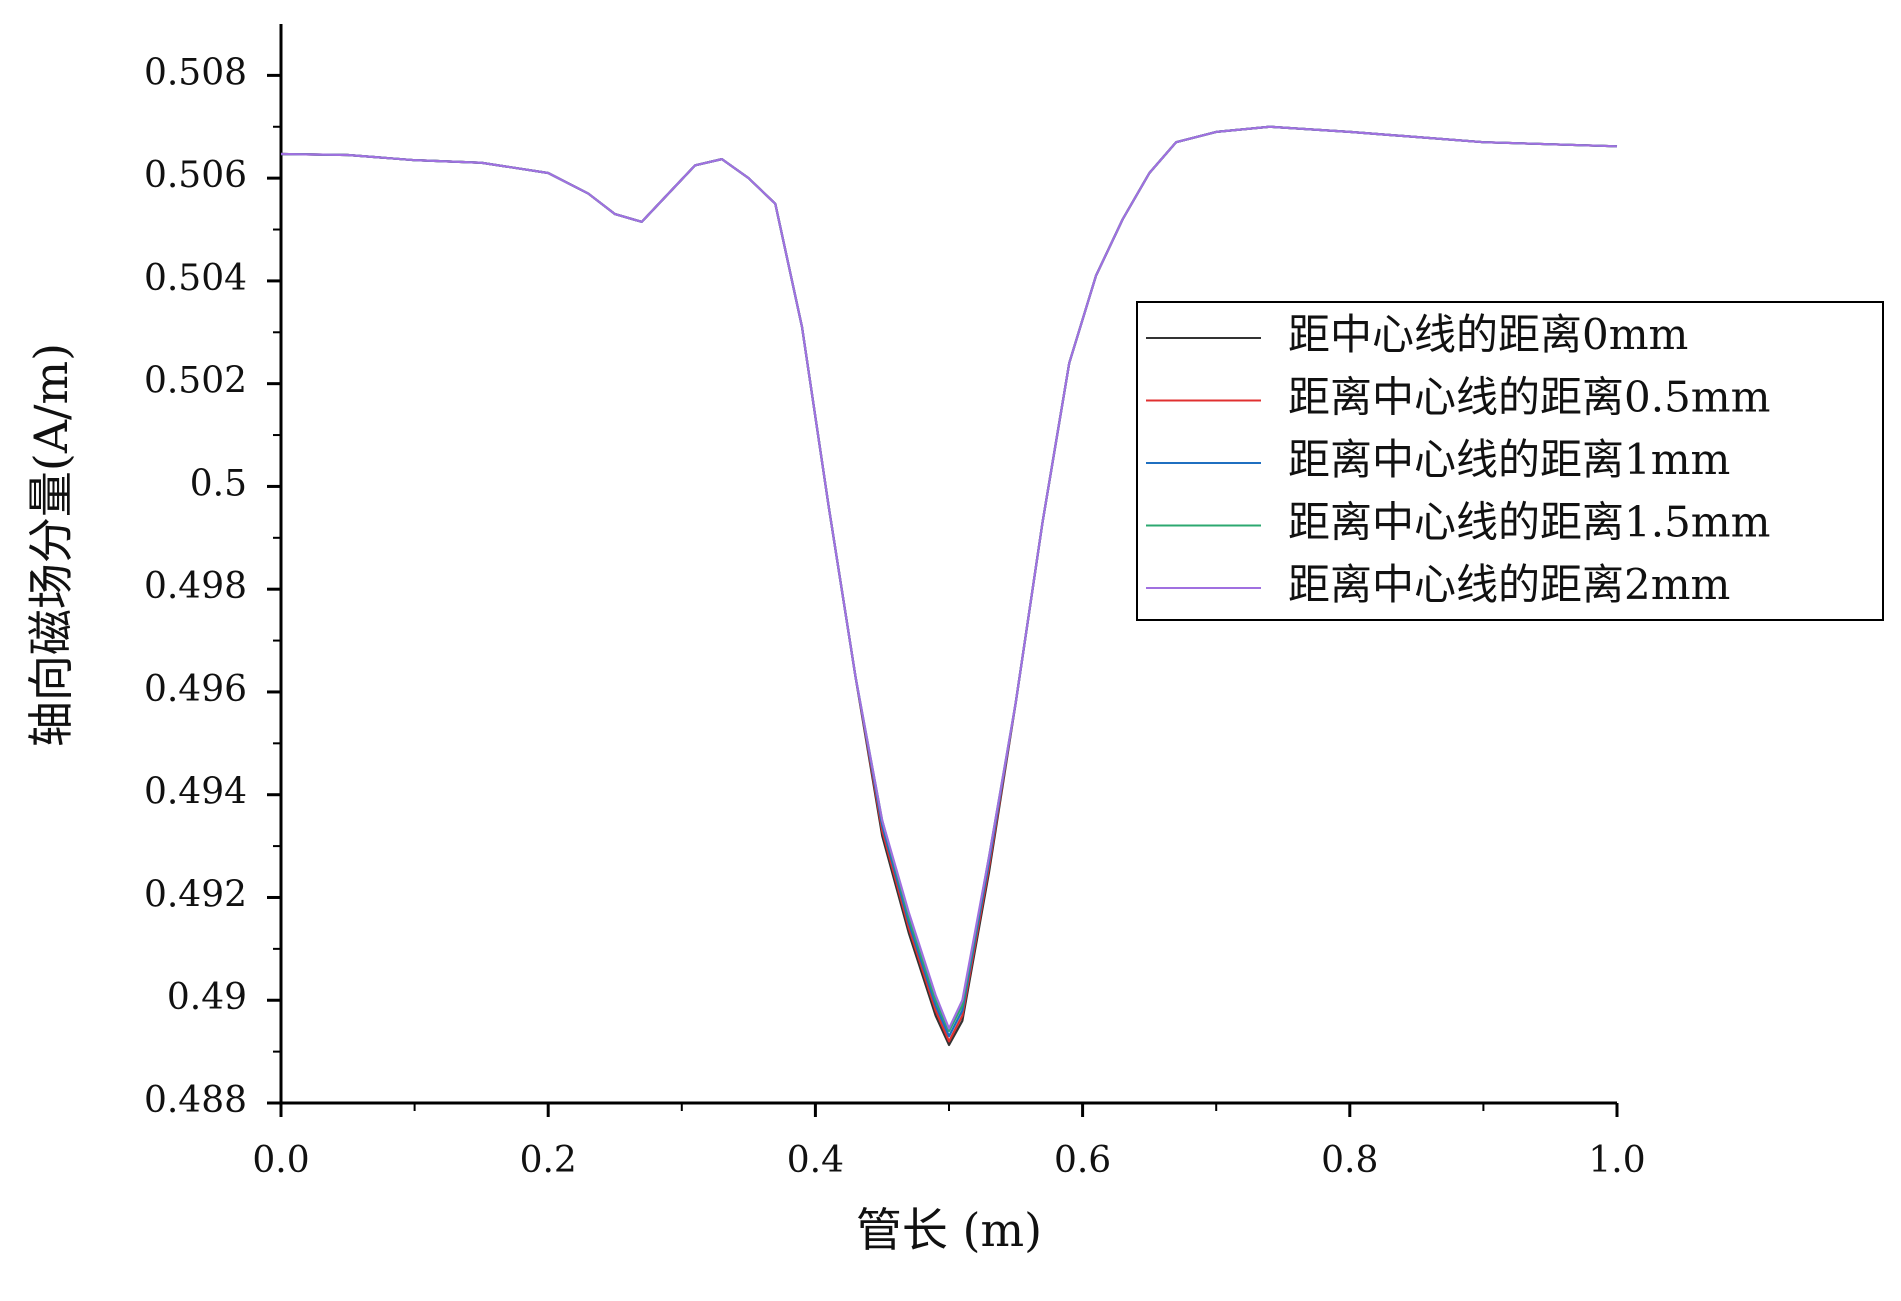 The width and height of the screenshot is (1901, 1301). Describe the element at coordinates (1488, 334) in the screenshot. I see `legend-label: 距中心线的距离0mm` at that location.